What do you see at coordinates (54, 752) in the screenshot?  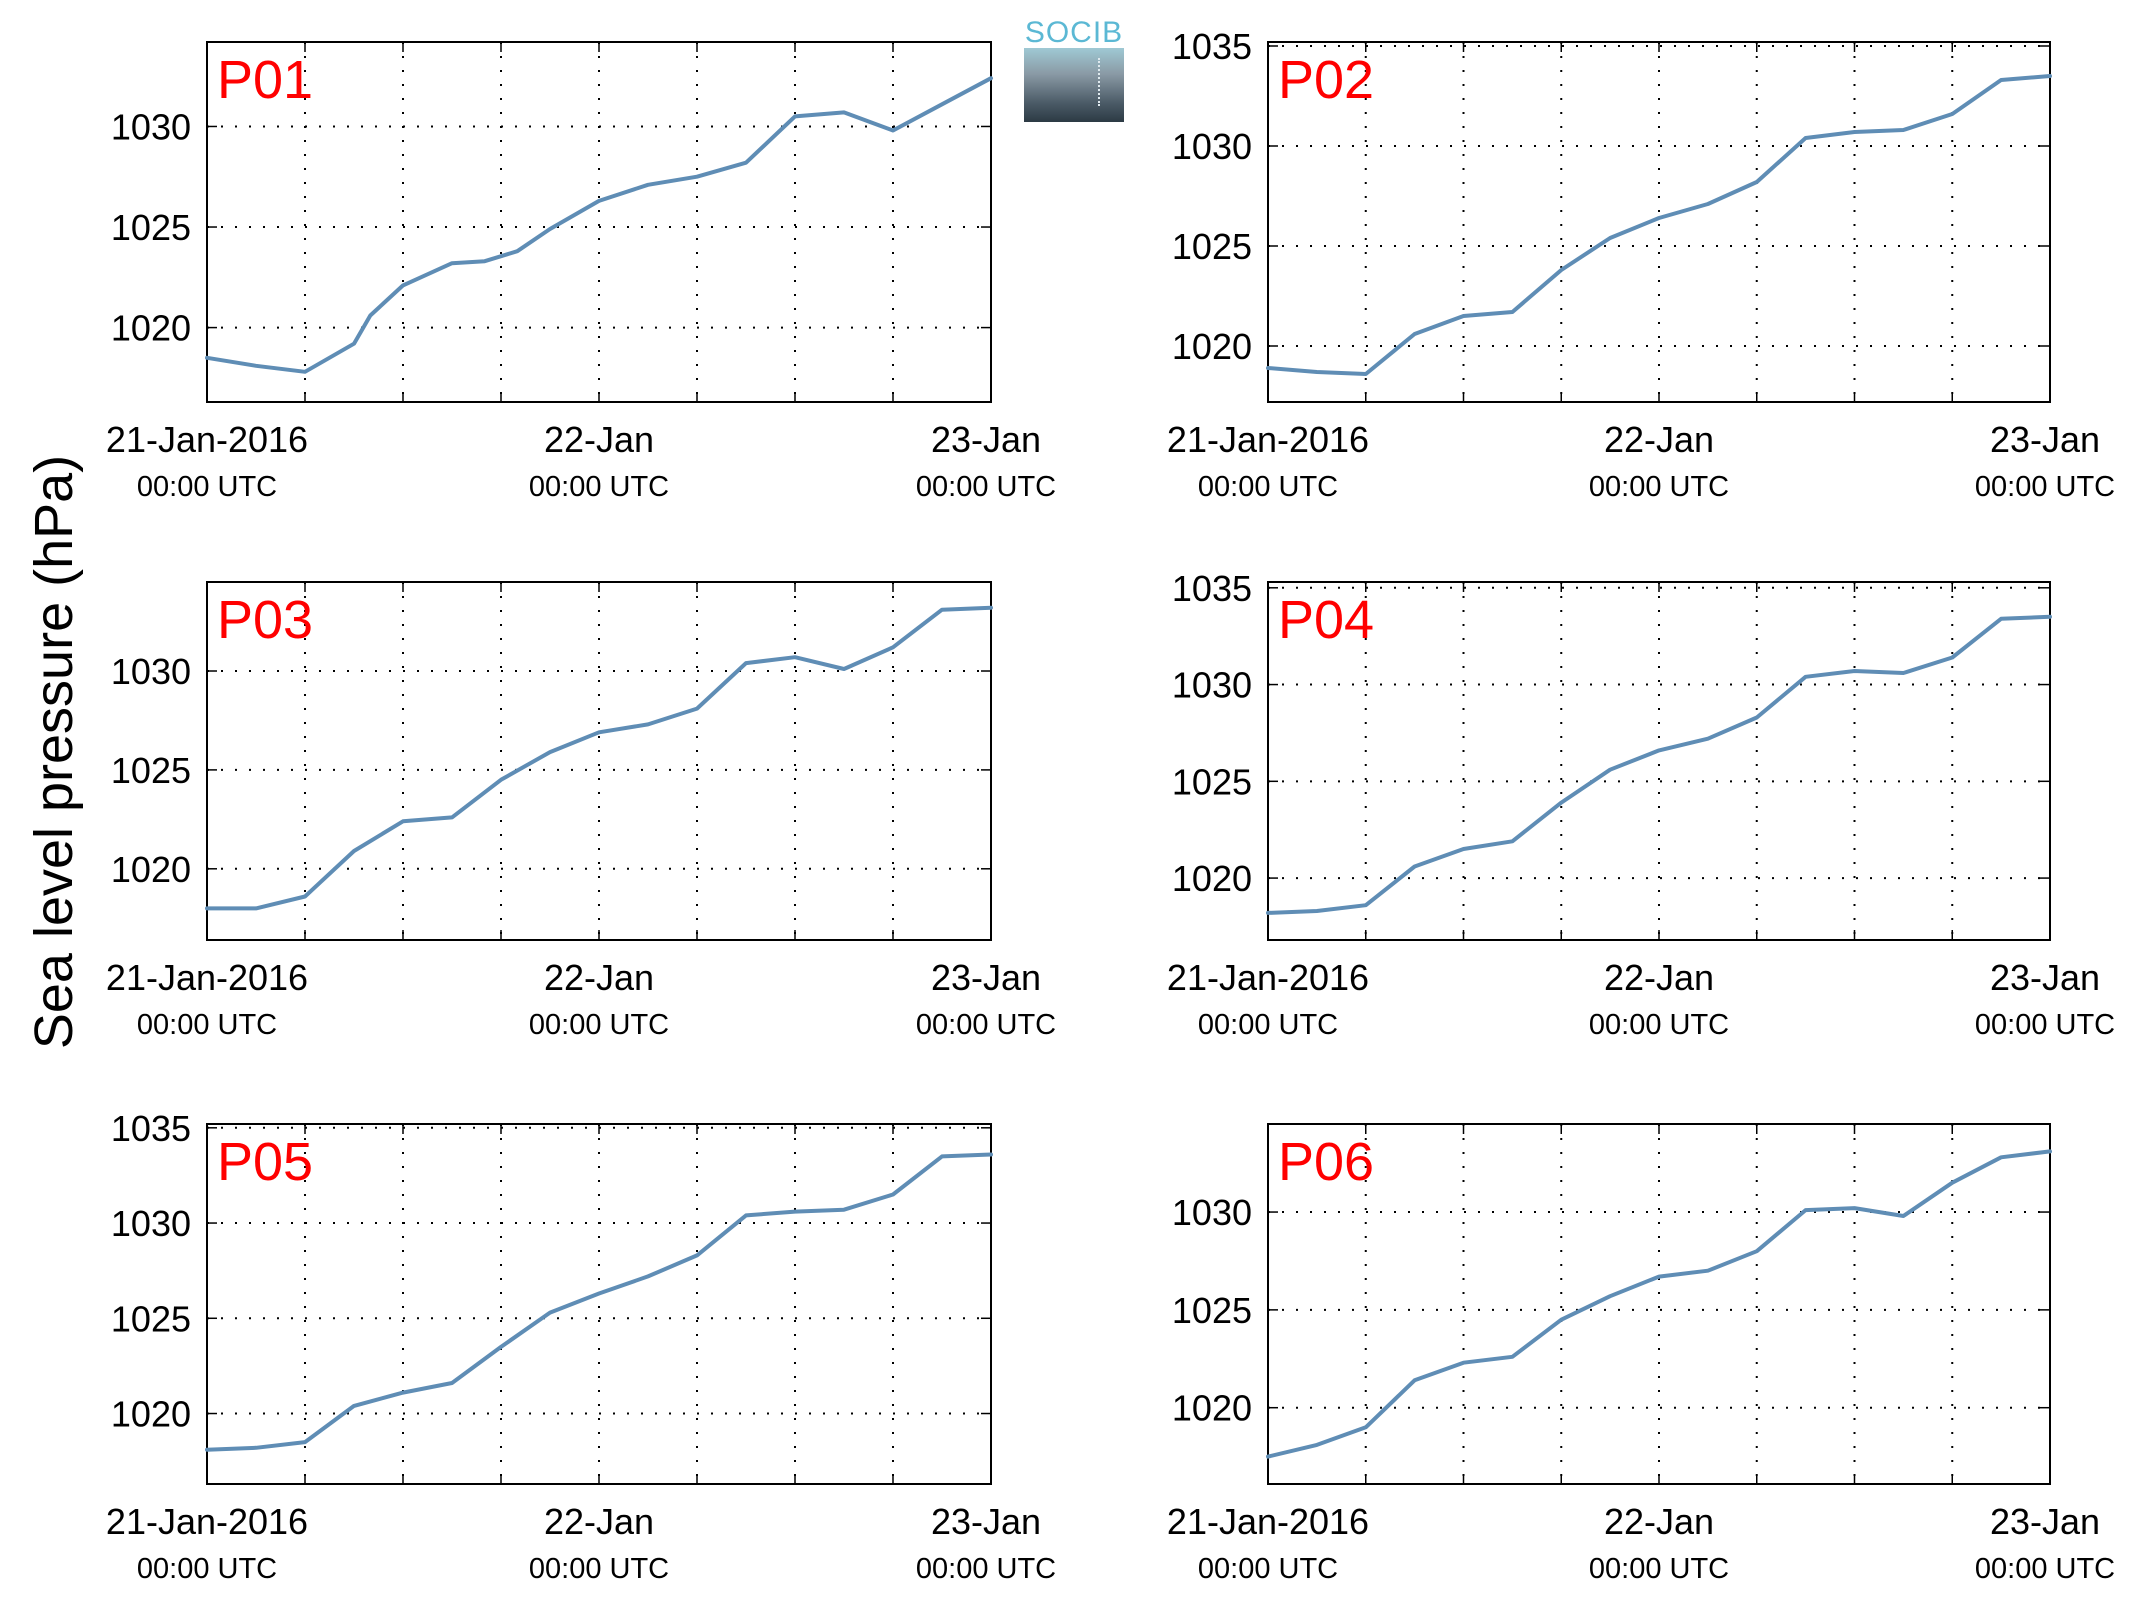 I see `y-axis-label: Sea level pressure (hPa)` at bounding box center [54, 752].